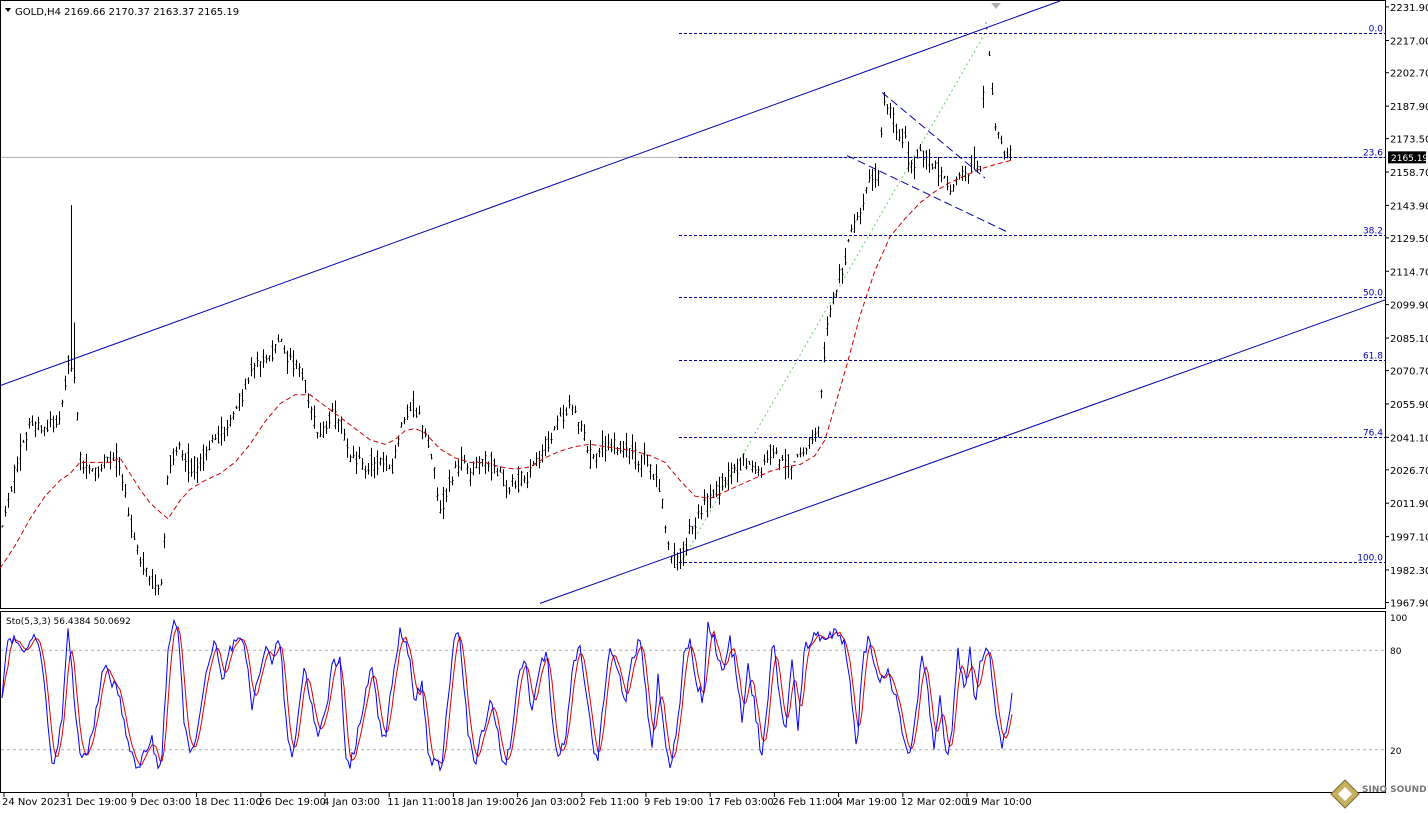  What do you see at coordinates (1409, 8) in the screenshot?
I see `price-tick-label: 2231.90` at bounding box center [1409, 8].